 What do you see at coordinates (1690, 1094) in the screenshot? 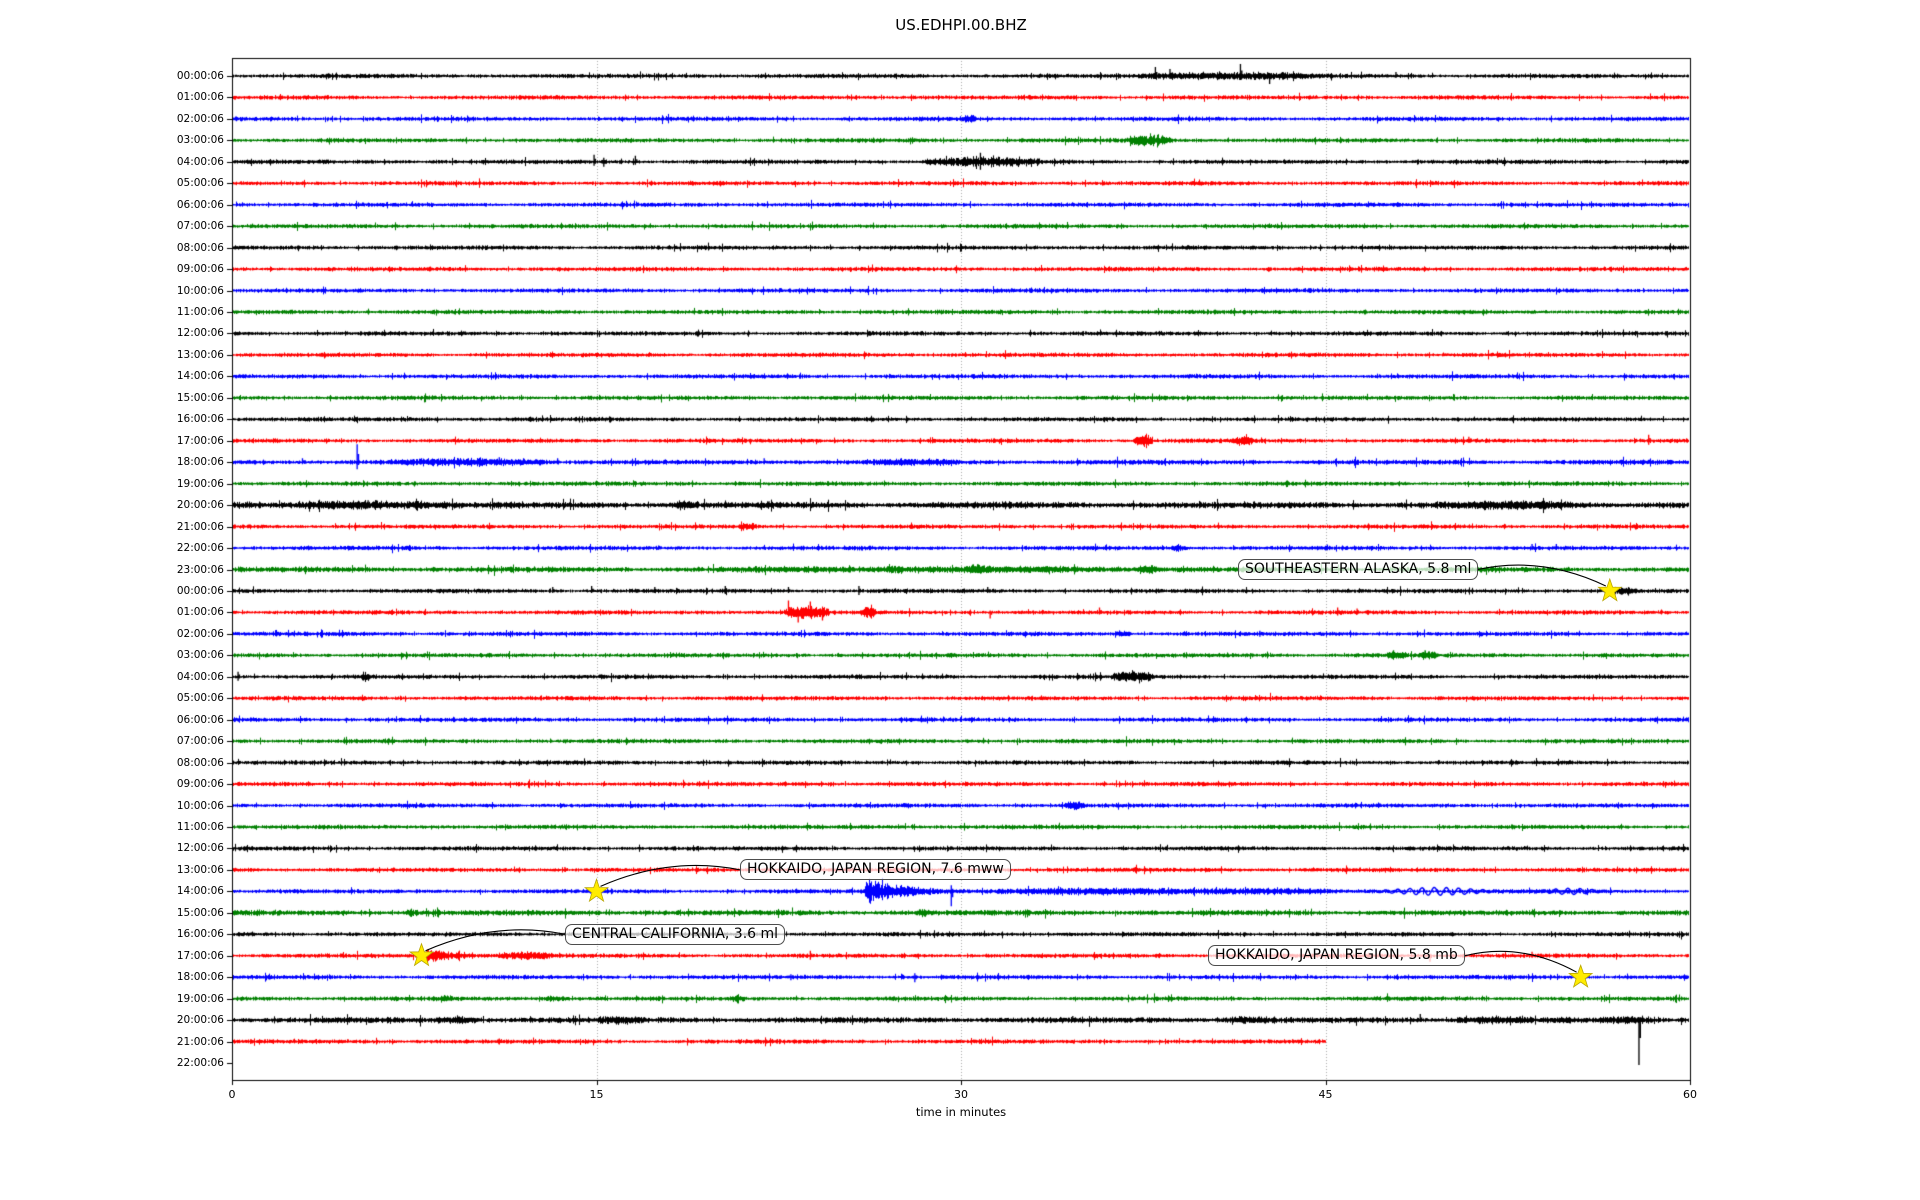
I see `x-tick-label: 60` at bounding box center [1690, 1094].